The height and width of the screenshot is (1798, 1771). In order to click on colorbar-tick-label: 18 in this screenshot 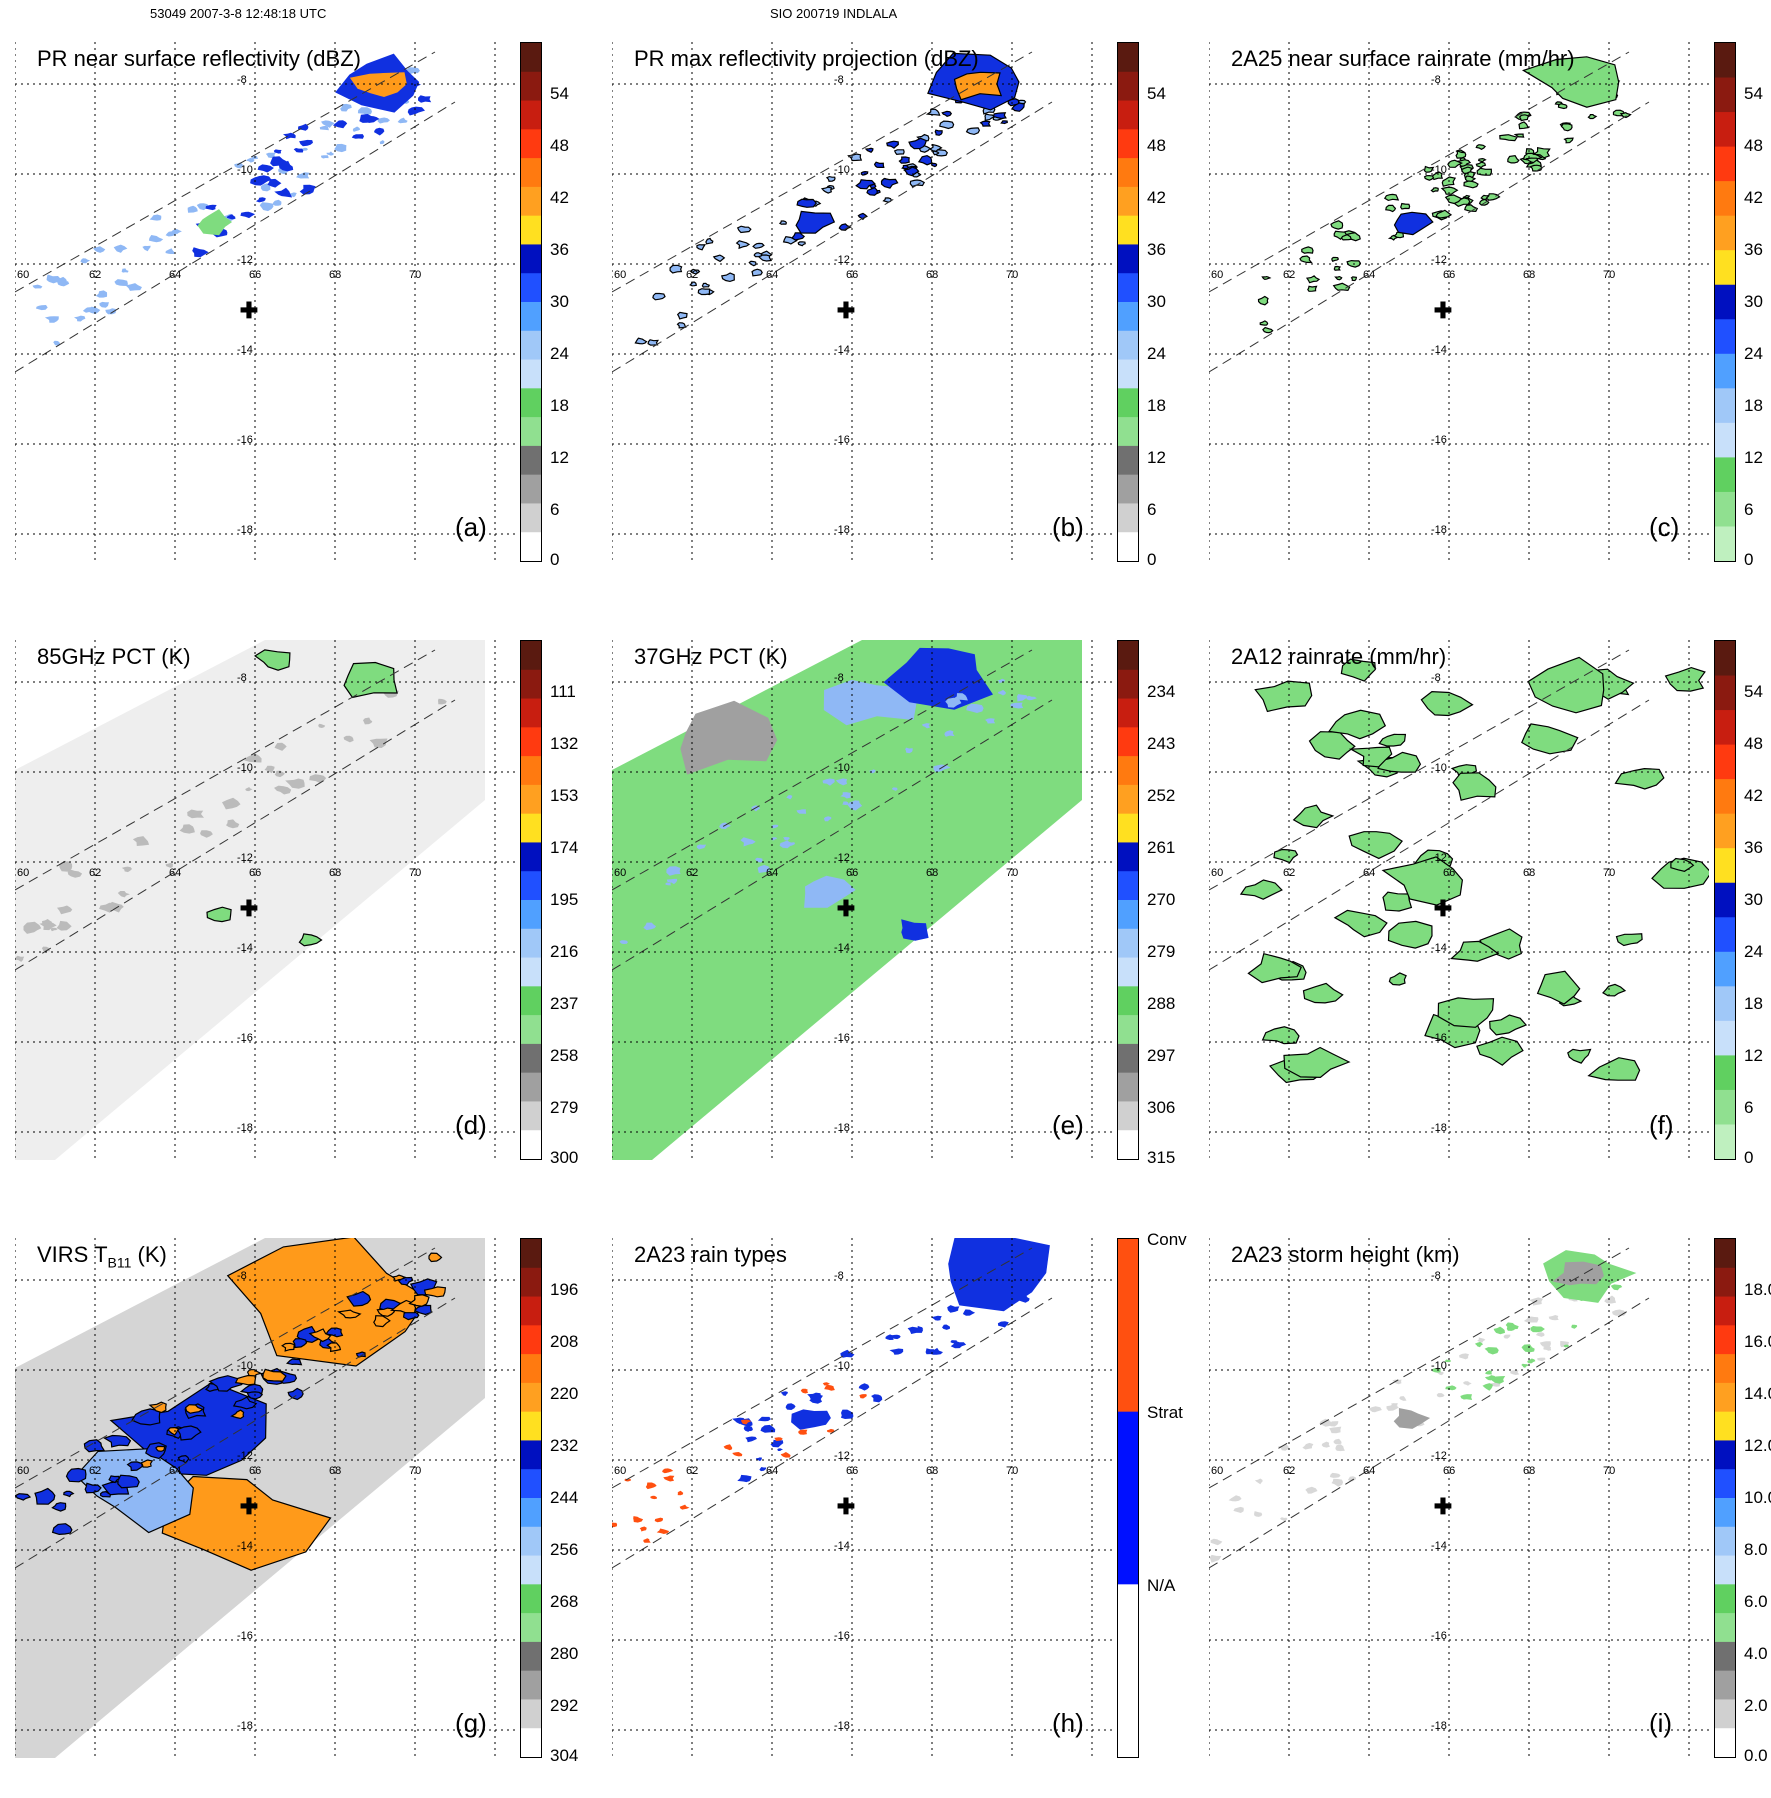, I will do `click(1753, 405)`.